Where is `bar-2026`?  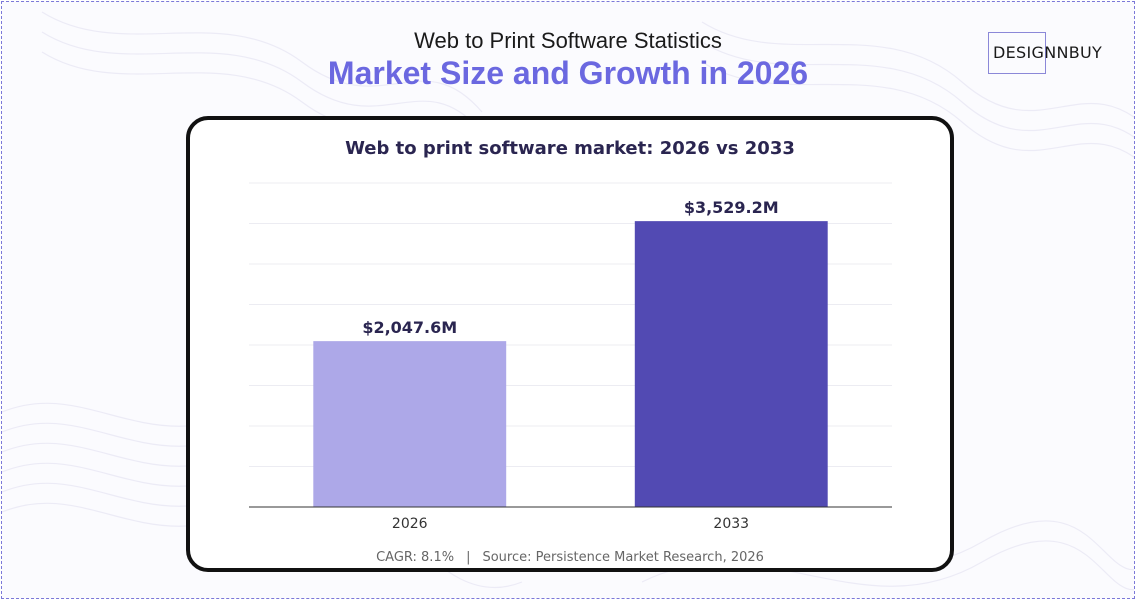
bar-2026 is located at coordinates (410, 424).